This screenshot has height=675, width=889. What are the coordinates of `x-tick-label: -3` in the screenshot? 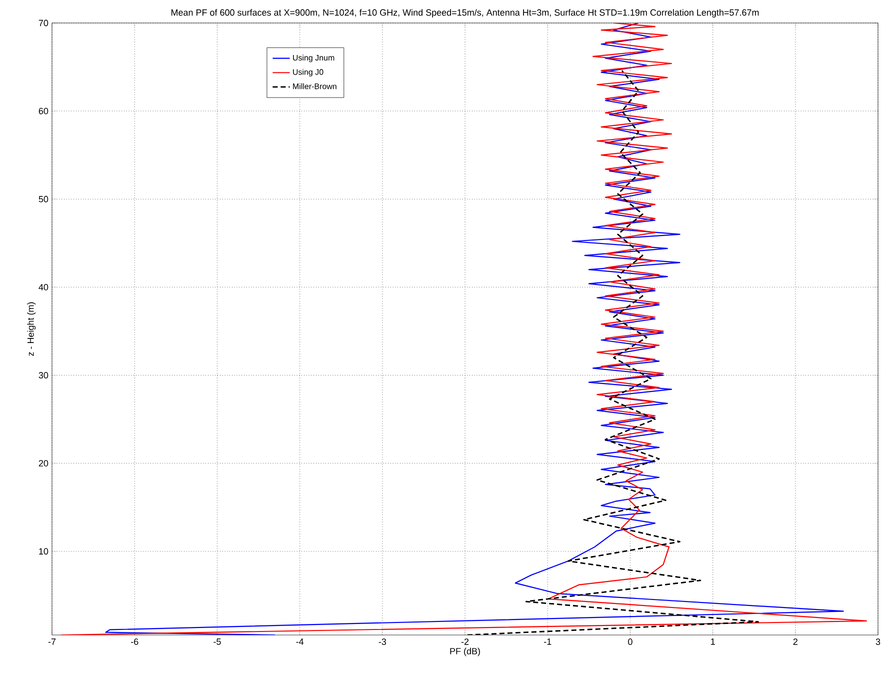 It's located at (382, 641).